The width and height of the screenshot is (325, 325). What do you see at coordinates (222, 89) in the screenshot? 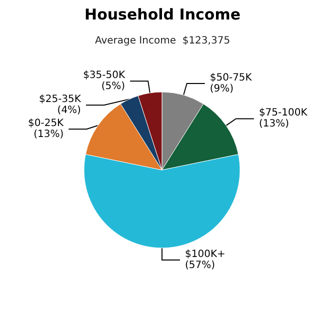
I see `data-label: (9%)` at bounding box center [222, 89].